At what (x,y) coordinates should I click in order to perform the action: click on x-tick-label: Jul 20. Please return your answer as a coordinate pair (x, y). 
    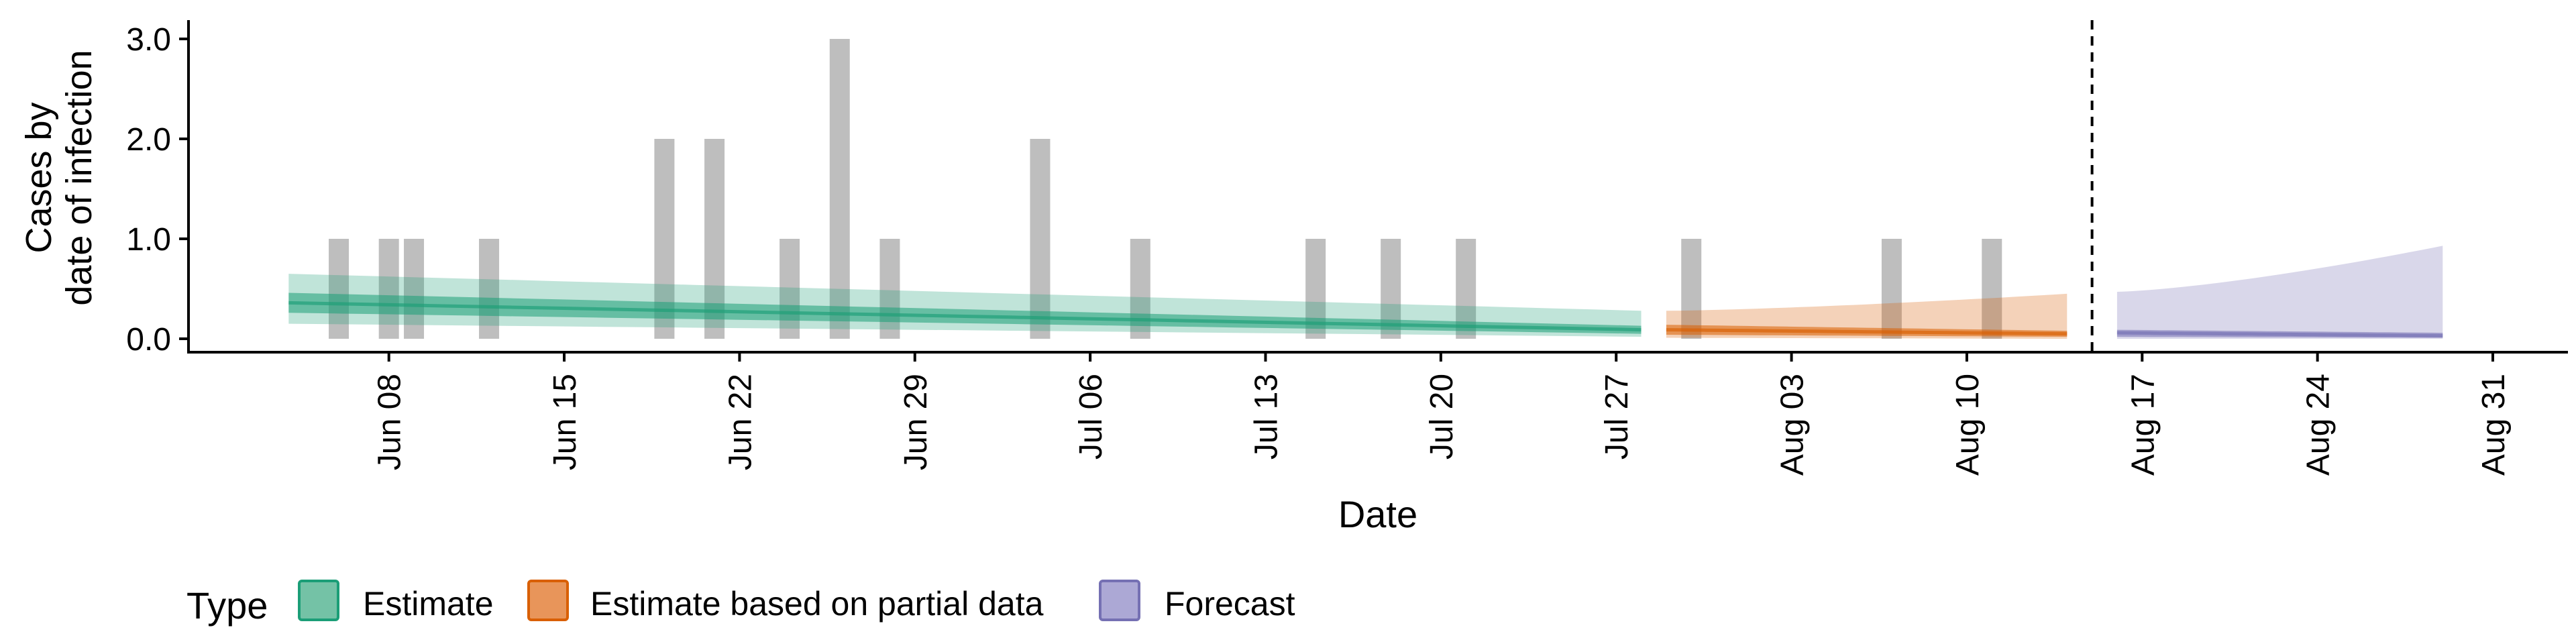
    Looking at the image, I should click on (1442, 417).